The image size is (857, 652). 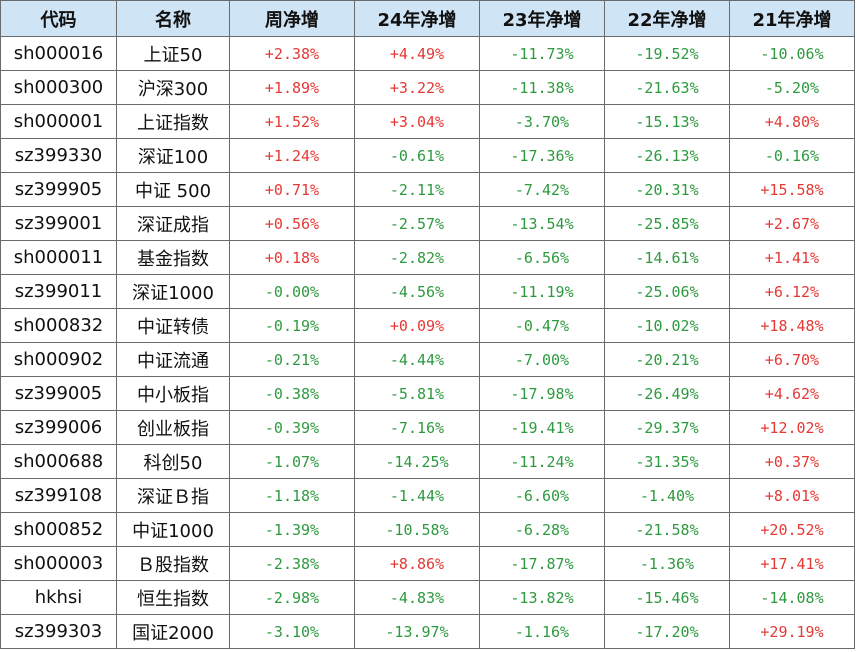 I want to click on index-name-cell: 恒生指数, so click(x=173, y=597).